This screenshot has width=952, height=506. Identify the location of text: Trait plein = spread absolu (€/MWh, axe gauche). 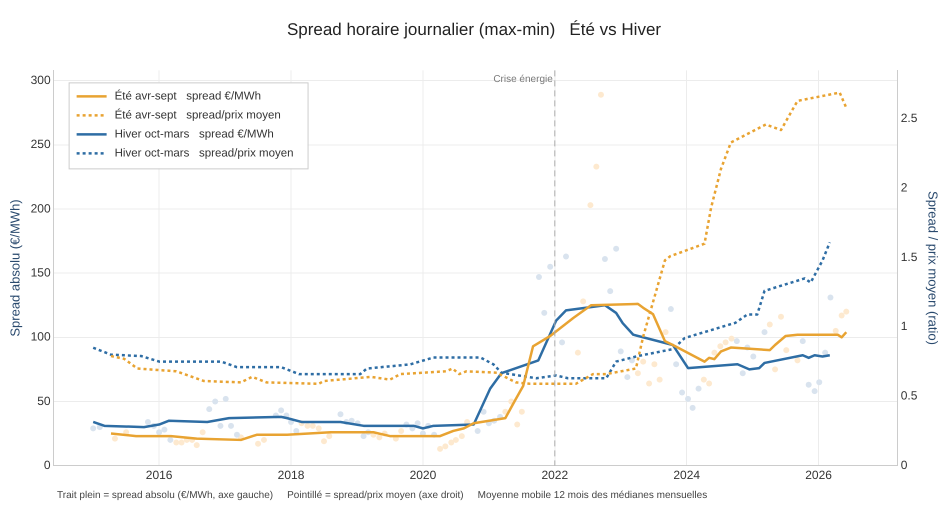
(165, 495).